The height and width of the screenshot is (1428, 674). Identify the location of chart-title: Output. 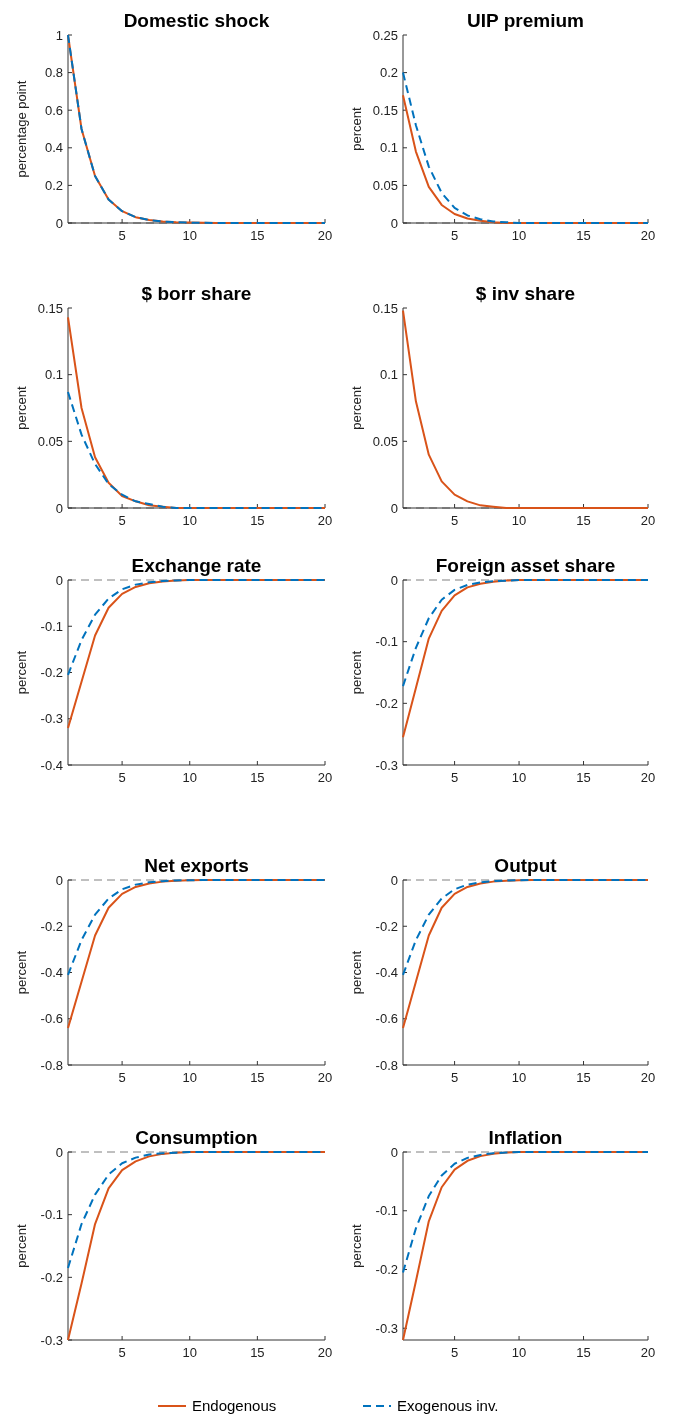
(526, 865).